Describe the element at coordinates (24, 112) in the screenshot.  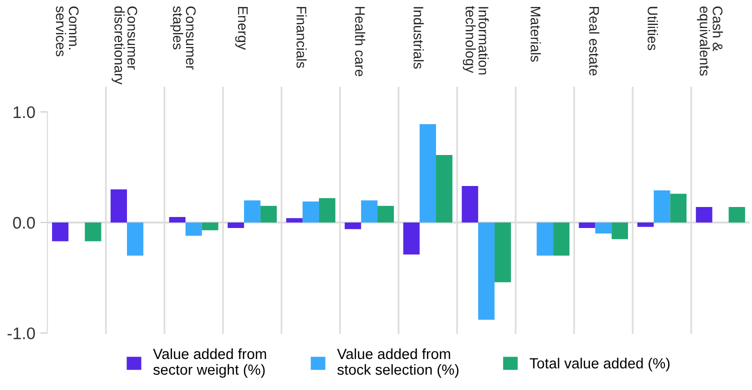
I see `y-tick-label: 1.0` at that location.